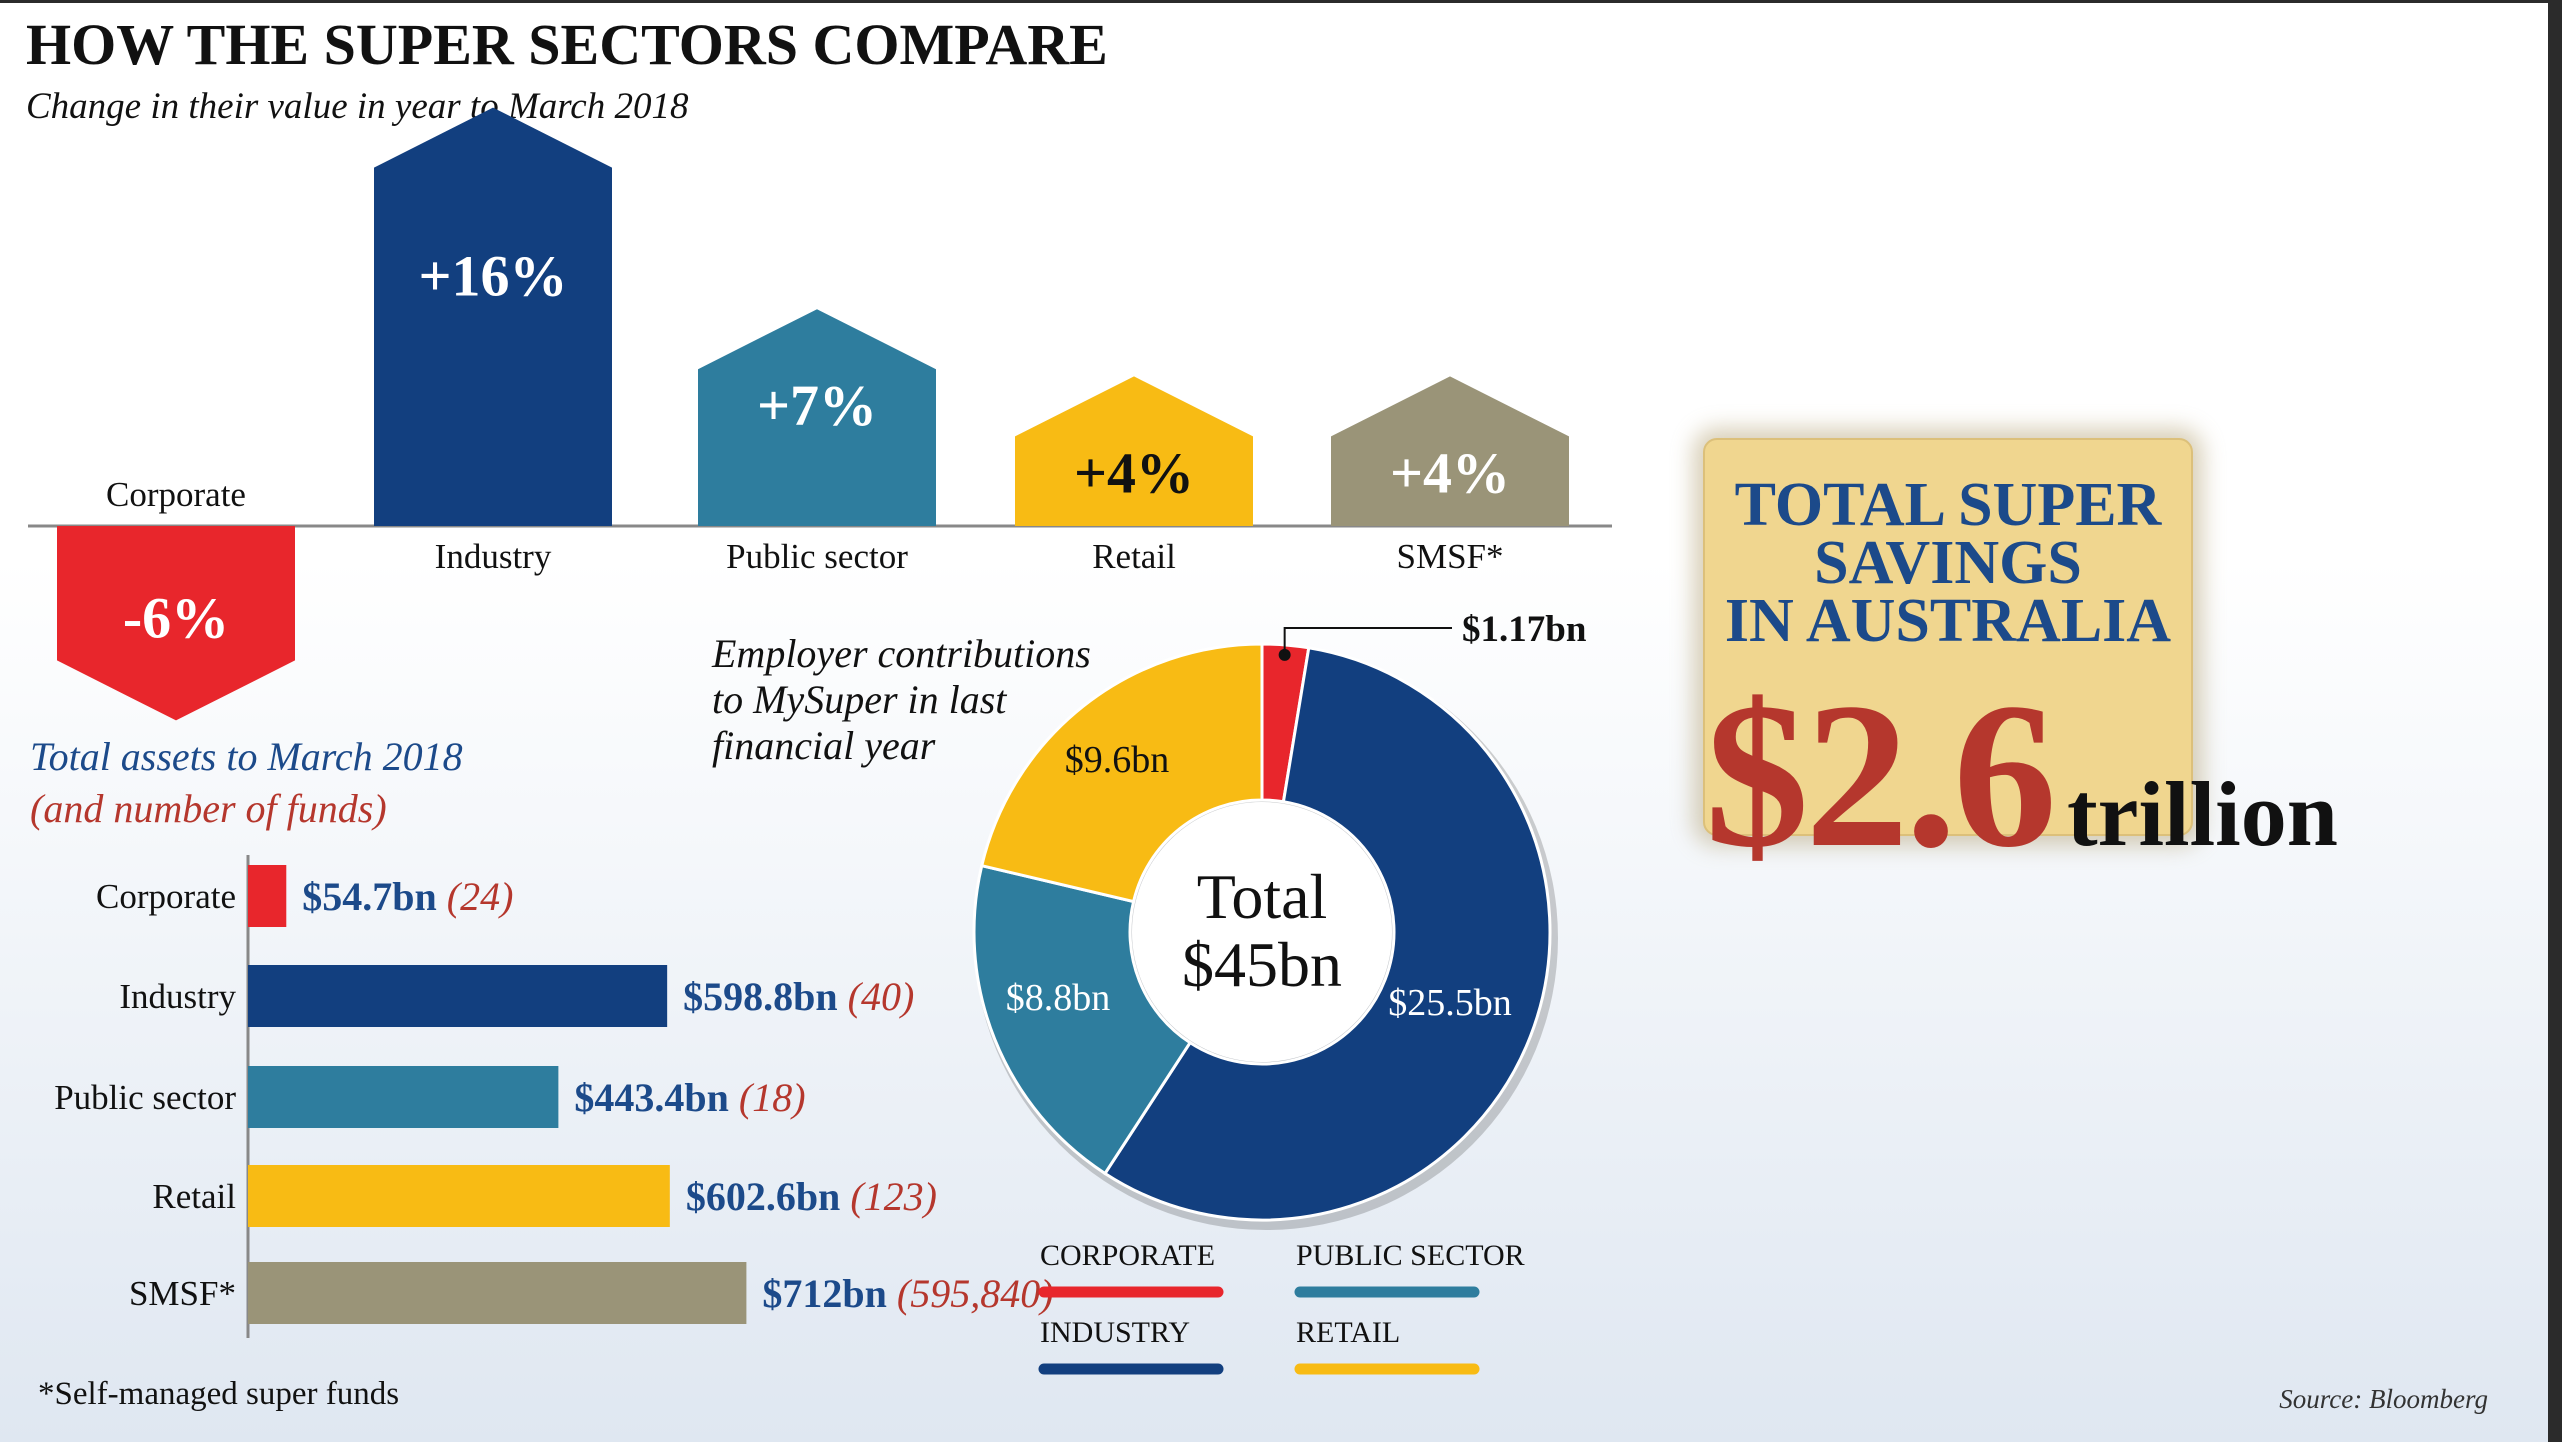 The height and width of the screenshot is (1442, 2562). What do you see at coordinates (772, 1097) in the screenshot?
I see `assets-fund-count-public-sector: (18)` at bounding box center [772, 1097].